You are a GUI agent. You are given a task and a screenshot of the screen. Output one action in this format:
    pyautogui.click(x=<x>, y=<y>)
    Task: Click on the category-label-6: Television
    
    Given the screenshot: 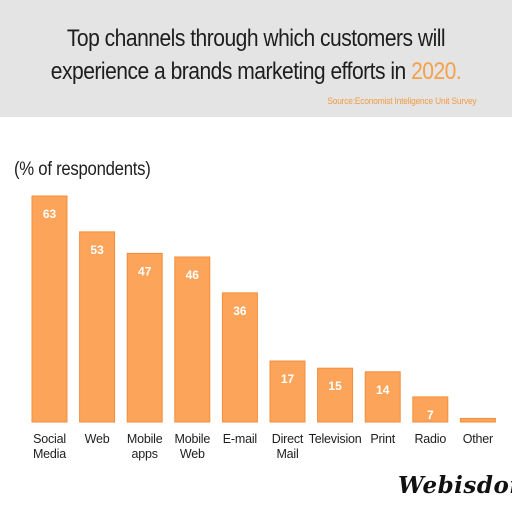 What is the action you would take?
    pyautogui.click(x=335, y=439)
    